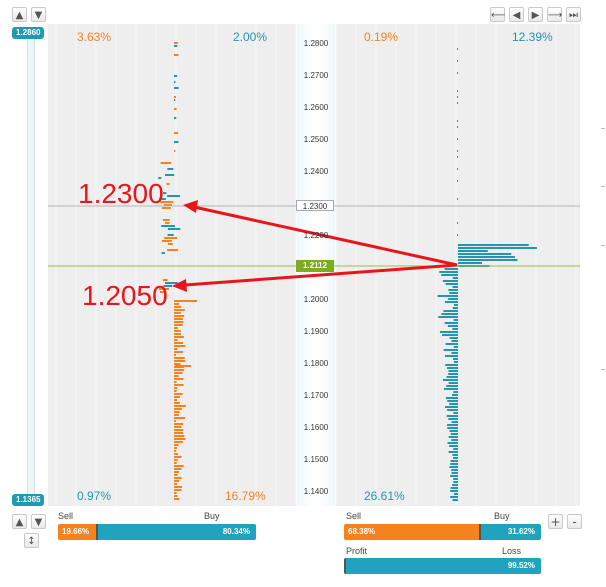 Image resolution: width=606 pixels, height=587 pixels. What do you see at coordinates (125, 295) in the screenshot?
I see `annotation-lower-price: 1.2050` at bounding box center [125, 295].